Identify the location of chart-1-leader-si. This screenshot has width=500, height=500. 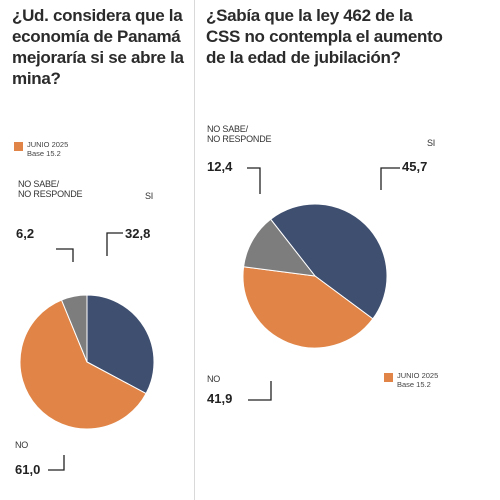
(114, 244).